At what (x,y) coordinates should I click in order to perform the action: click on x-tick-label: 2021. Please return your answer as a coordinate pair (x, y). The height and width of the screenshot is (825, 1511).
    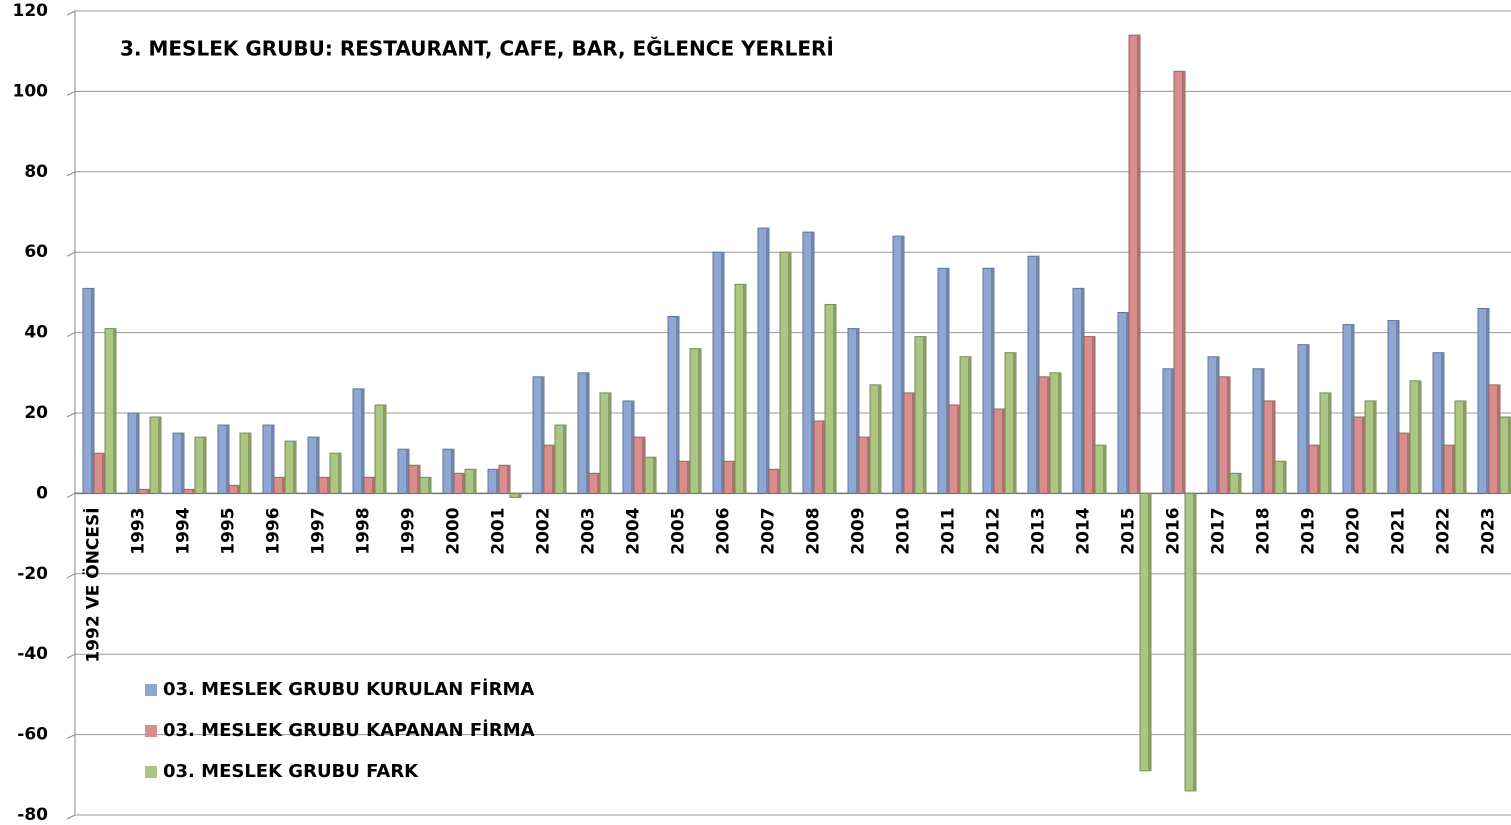
    Looking at the image, I should click on (1399, 530).